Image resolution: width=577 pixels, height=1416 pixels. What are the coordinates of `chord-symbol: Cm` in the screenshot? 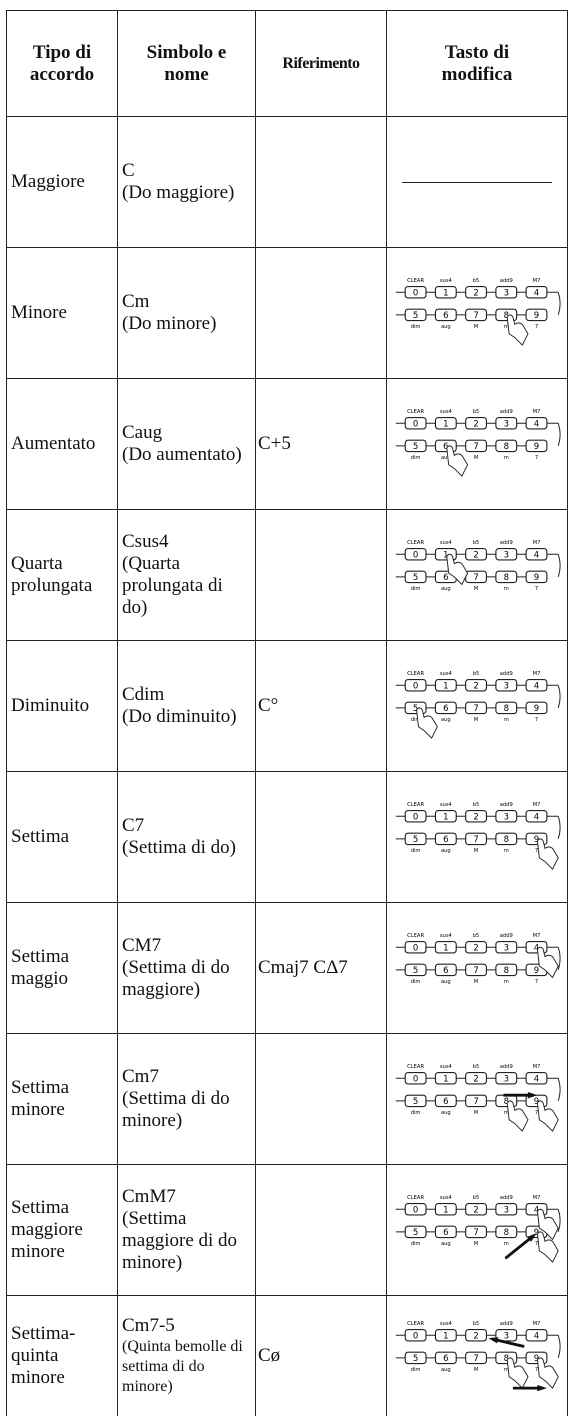 It's located at (186, 302).